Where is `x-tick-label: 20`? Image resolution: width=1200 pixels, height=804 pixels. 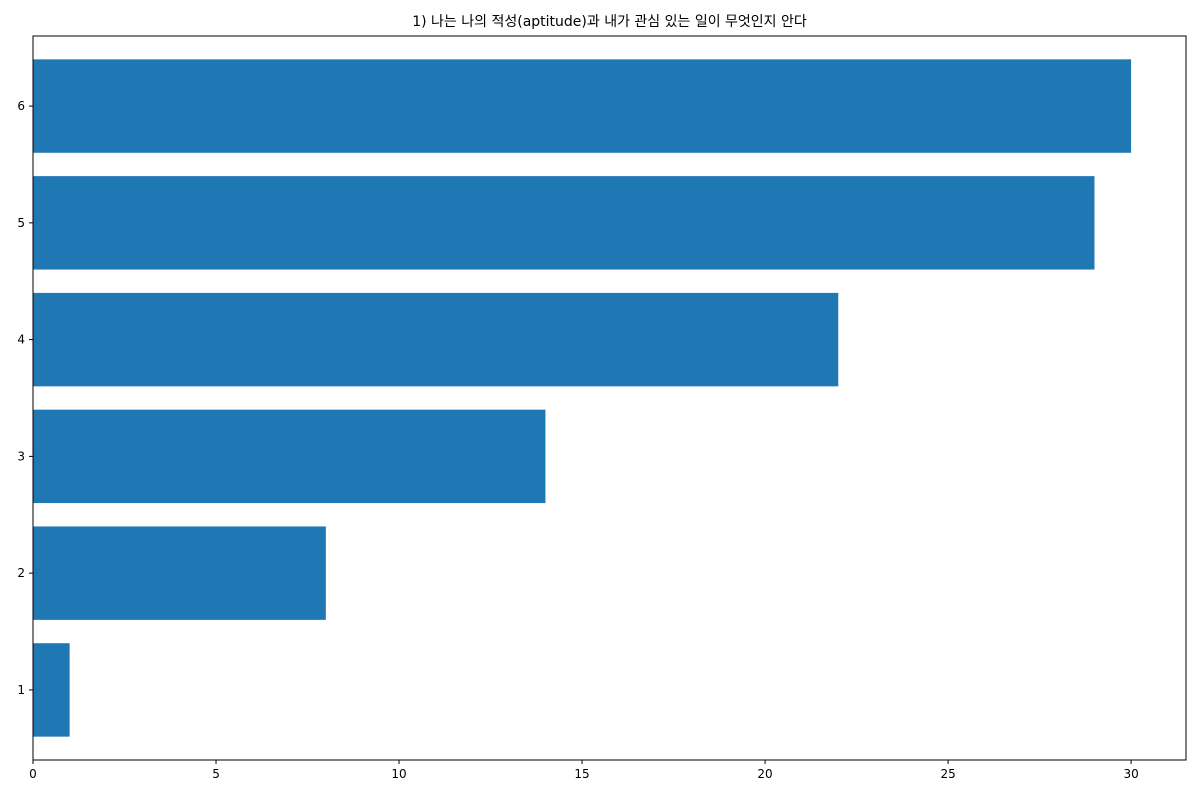 x-tick-label: 20 is located at coordinates (764, 774).